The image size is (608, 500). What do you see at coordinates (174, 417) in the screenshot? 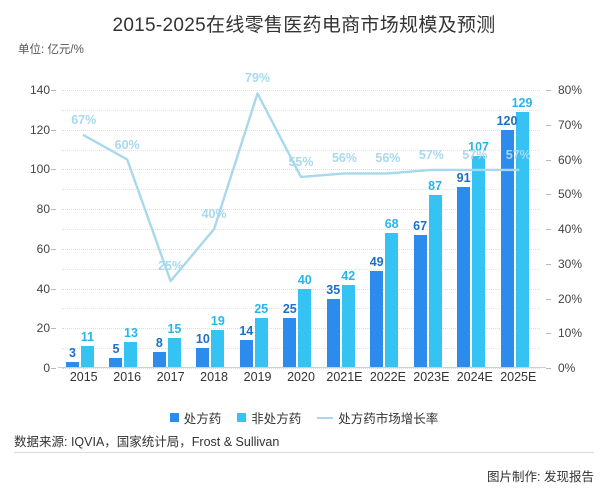
I see `legend-swatch-rx` at bounding box center [174, 417].